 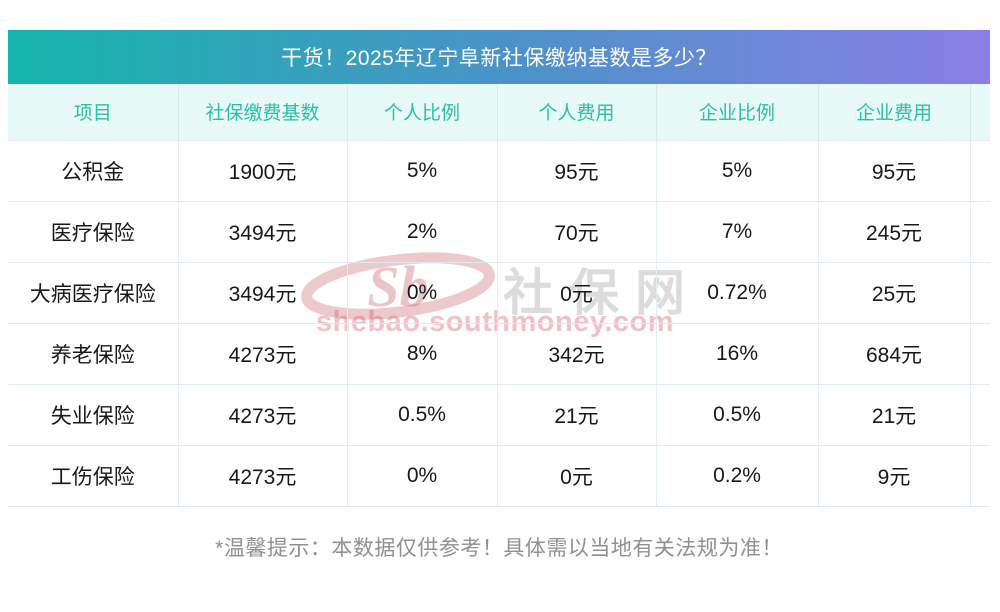 I want to click on cell-personal-rate: 2%, so click(x=422, y=232).